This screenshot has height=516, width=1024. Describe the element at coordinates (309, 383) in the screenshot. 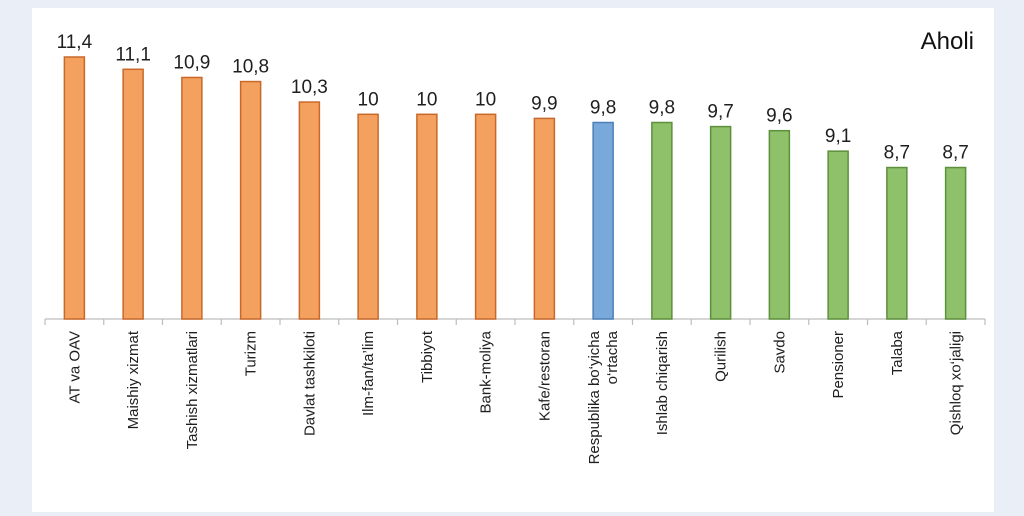

I see `category-label: Davlat tashkiloti` at that location.